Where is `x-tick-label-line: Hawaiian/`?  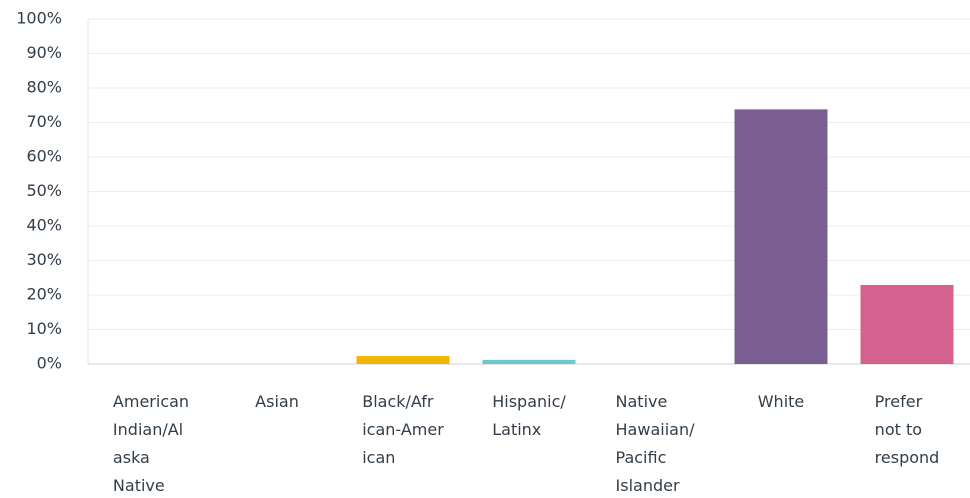 x-tick-label-line: Hawaiian/ is located at coordinates (656, 429).